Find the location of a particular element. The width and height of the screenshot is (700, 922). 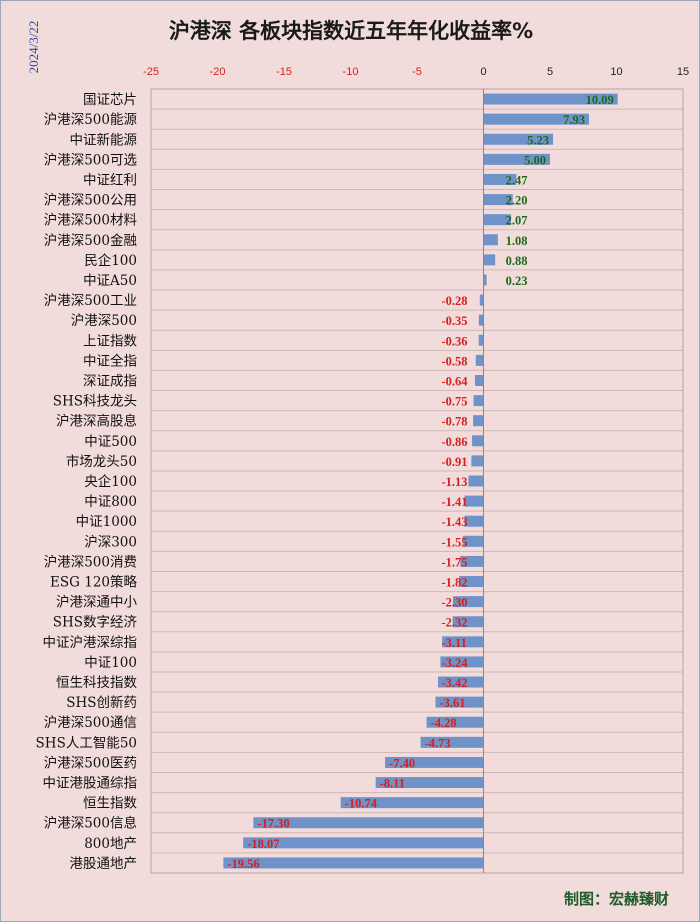

category-label: 中证全指 is located at coordinates (110, 360).